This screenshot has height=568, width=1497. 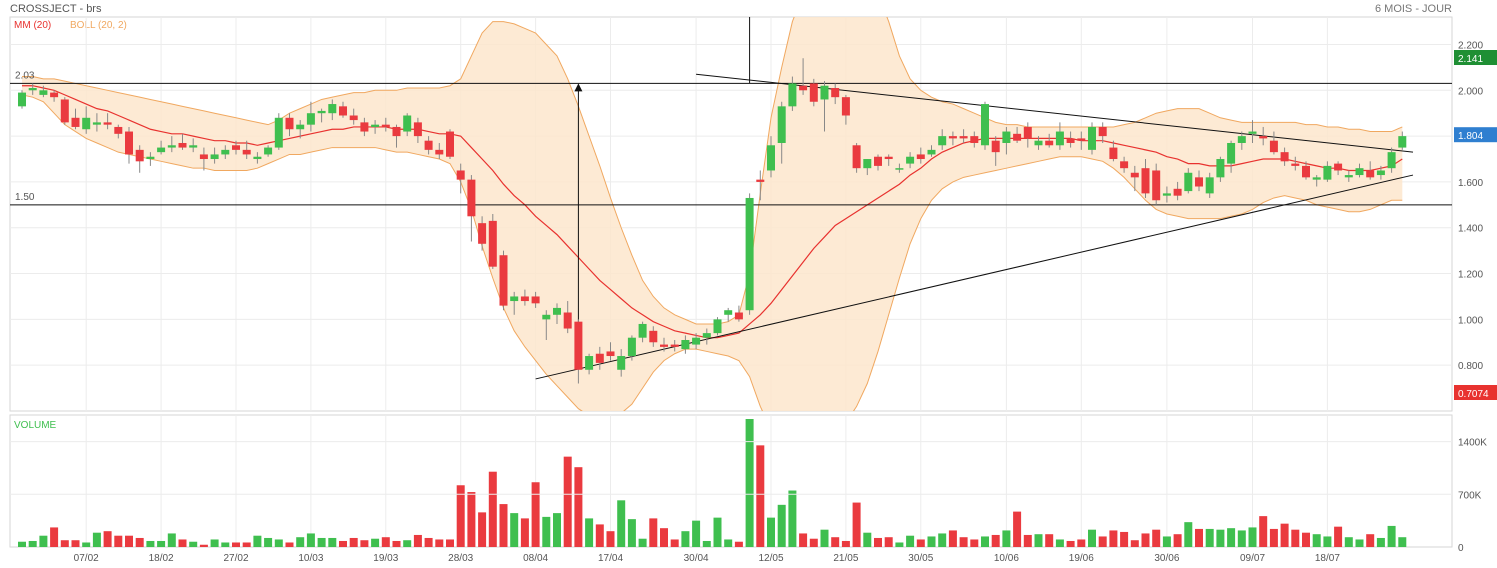 What do you see at coordinates (1252, 558) in the screenshot?
I see `x-tick-label: 09/07` at bounding box center [1252, 558].